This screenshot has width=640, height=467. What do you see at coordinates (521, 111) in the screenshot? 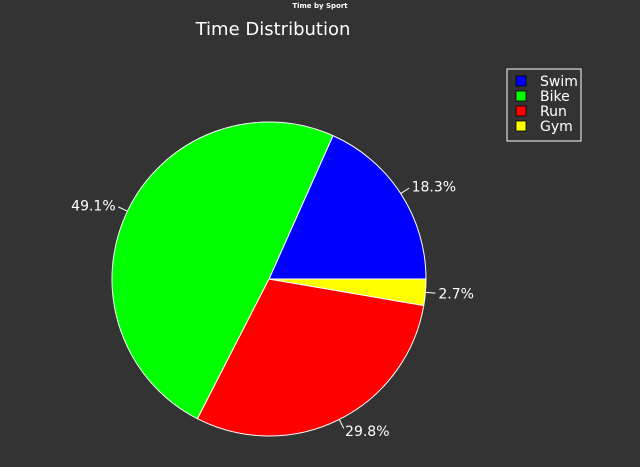
I see `legend-swatch-run` at bounding box center [521, 111].